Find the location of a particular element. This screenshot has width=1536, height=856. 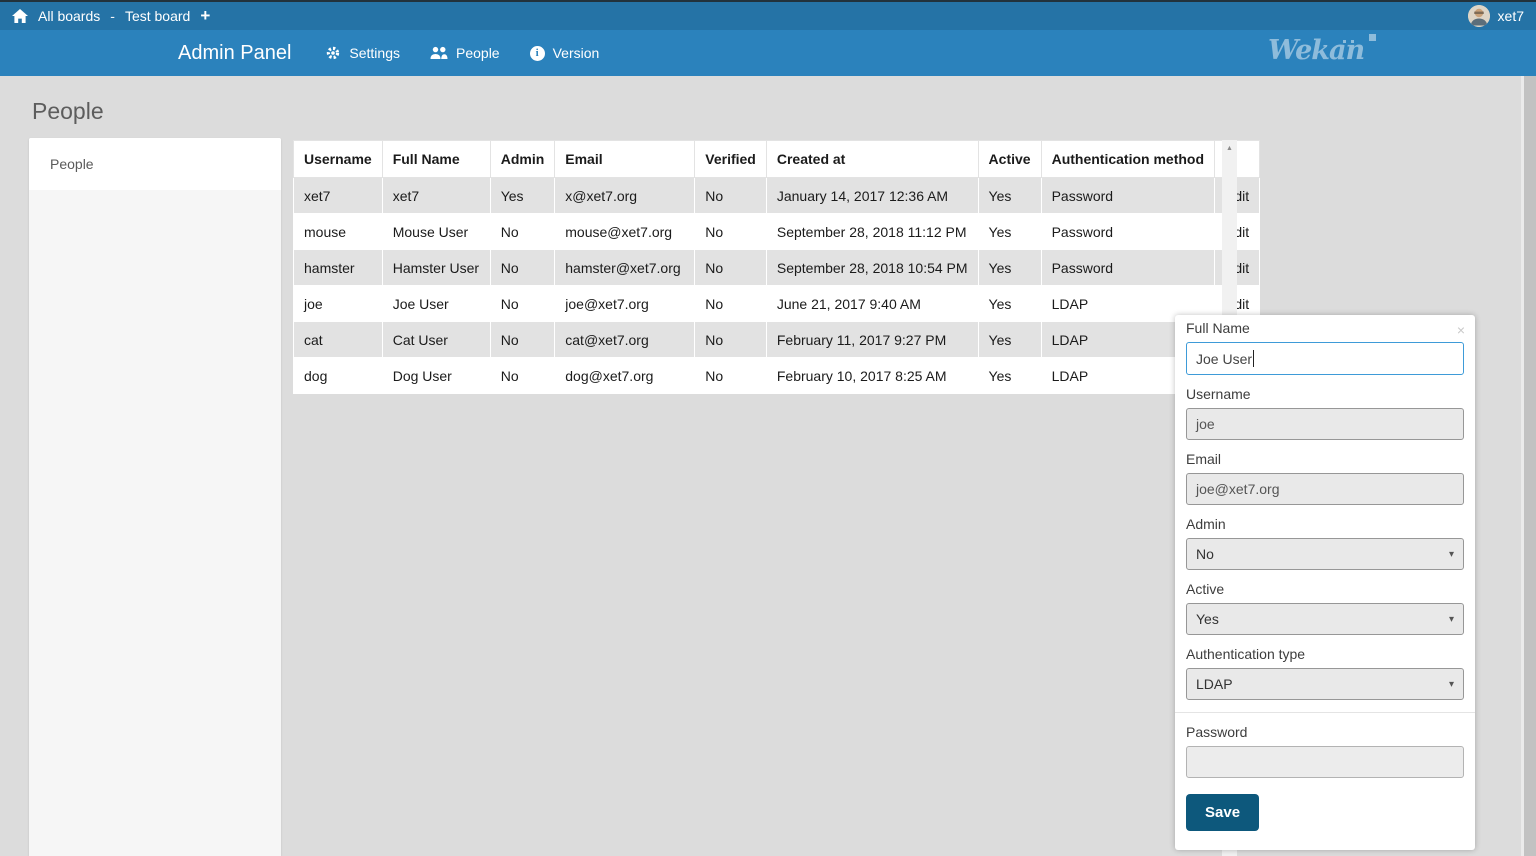

avatar is located at coordinates (1478, 16).